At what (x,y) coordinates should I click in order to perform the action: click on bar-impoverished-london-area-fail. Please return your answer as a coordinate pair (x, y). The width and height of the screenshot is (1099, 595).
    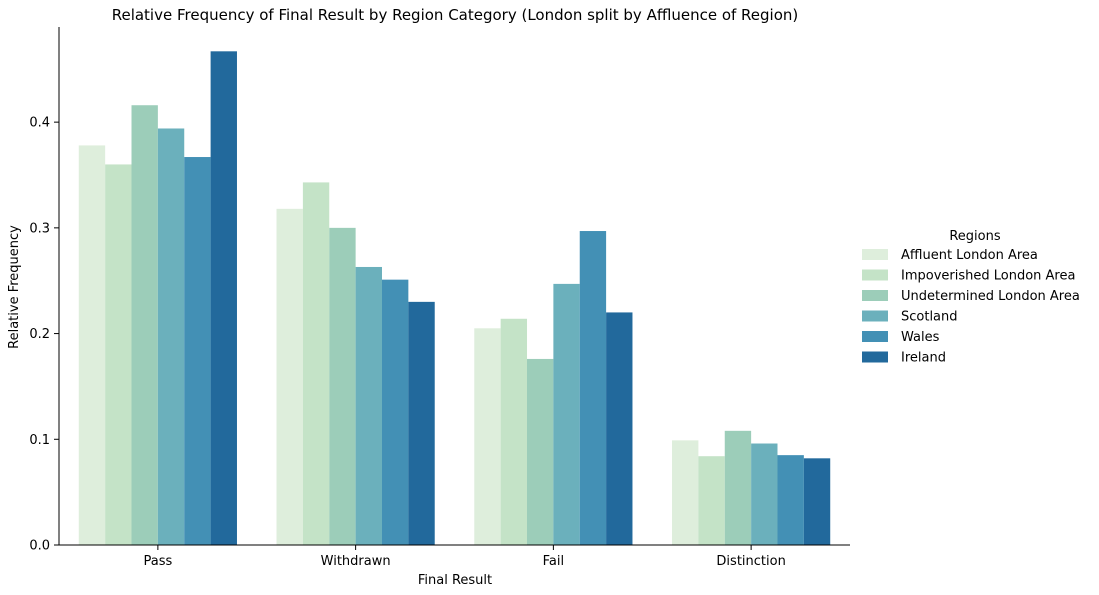
    Looking at the image, I should click on (514, 431).